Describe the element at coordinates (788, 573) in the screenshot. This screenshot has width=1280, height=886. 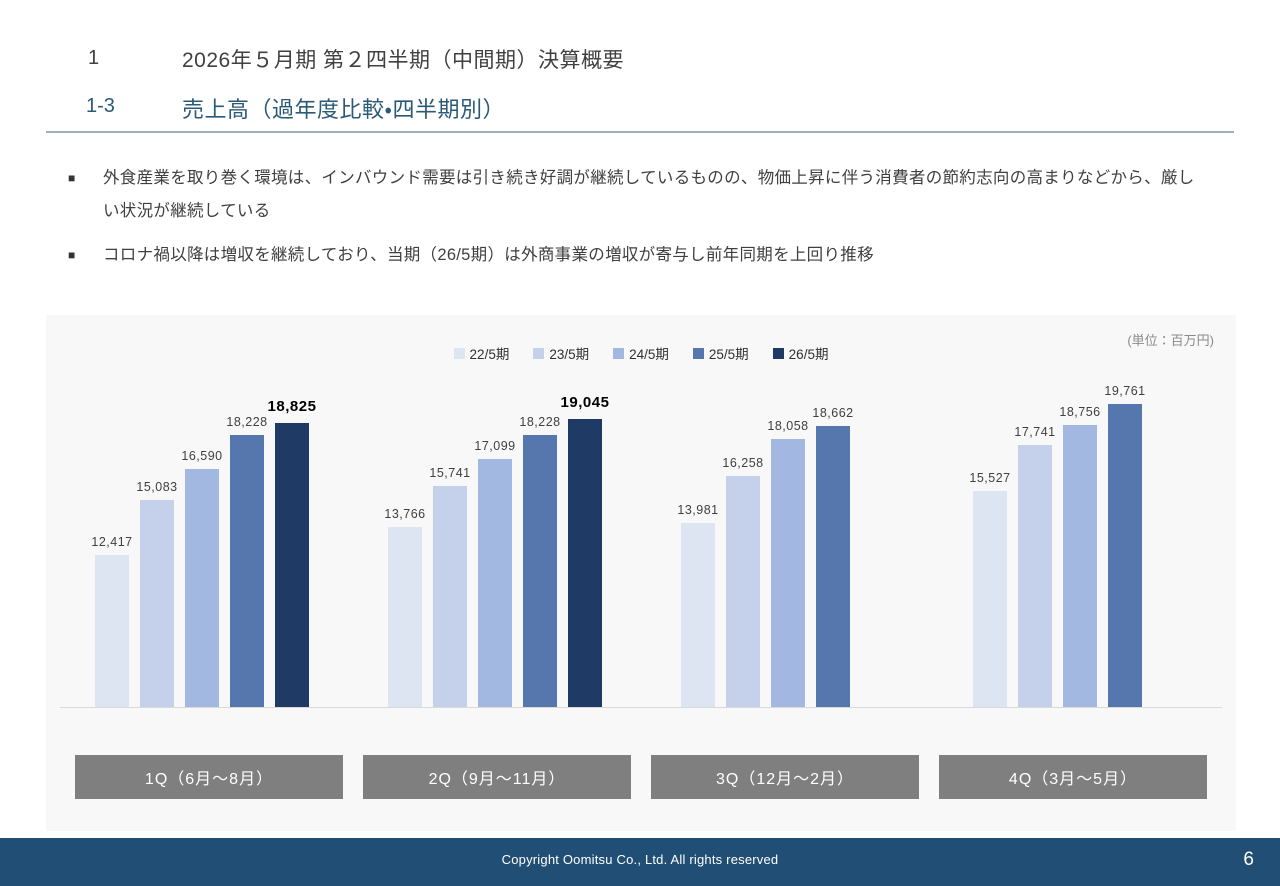
I see `bar-24/5期-3Q` at that location.